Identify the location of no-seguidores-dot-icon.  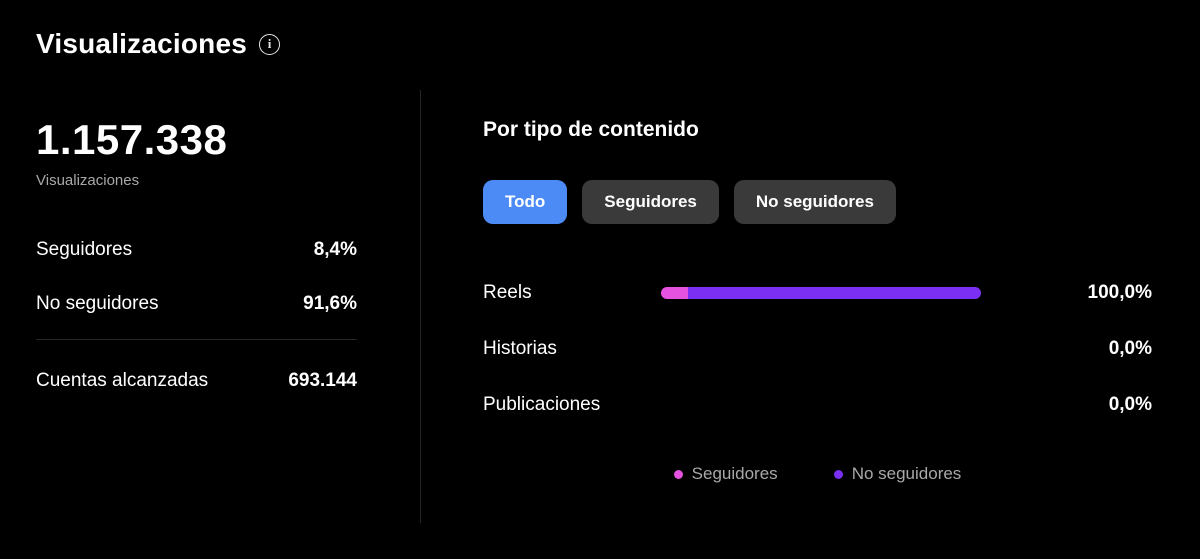
(838, 474).